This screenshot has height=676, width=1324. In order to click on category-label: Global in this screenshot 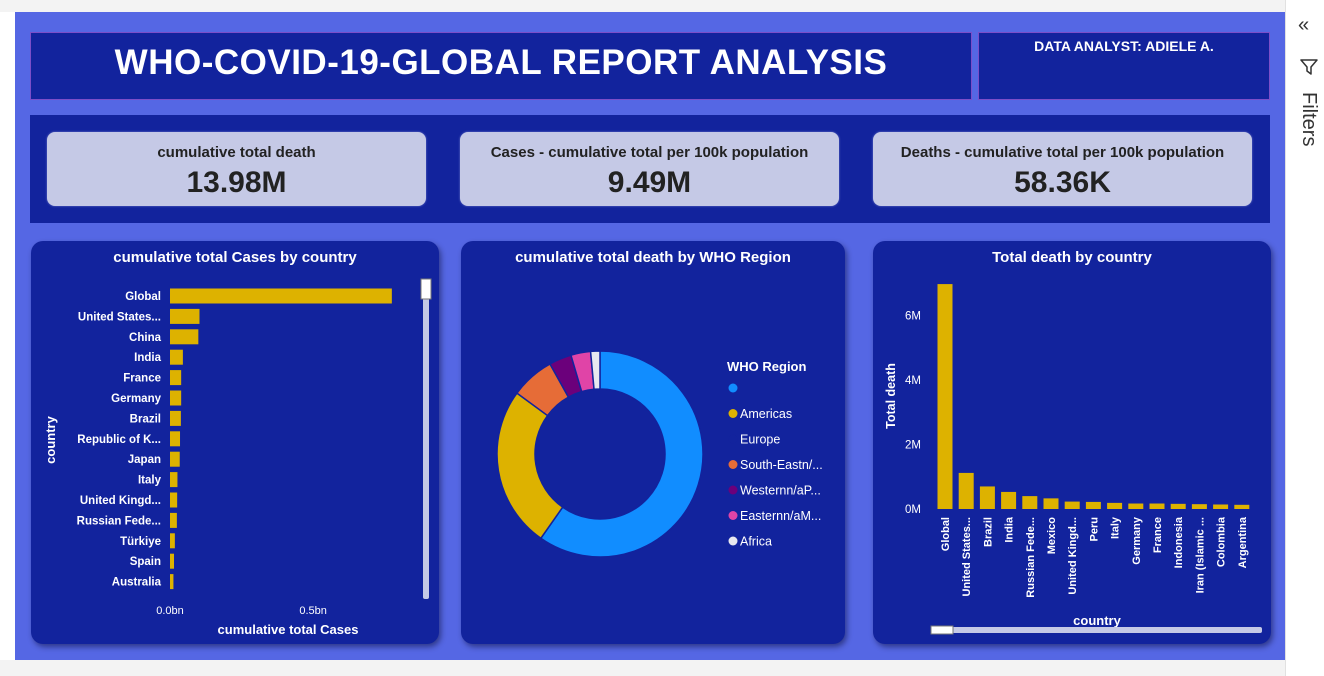, I will do `click(946, 534)`.